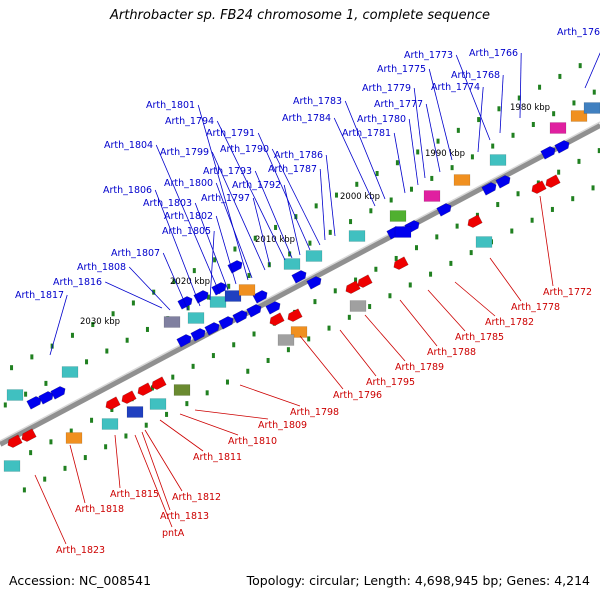 The height and width of the screenshot is (600, 600). What do you see at coordinates (225, 198) in the screenshot?
I see `forward-gene-label: Arth_1797` at bounding box center [225, 198].